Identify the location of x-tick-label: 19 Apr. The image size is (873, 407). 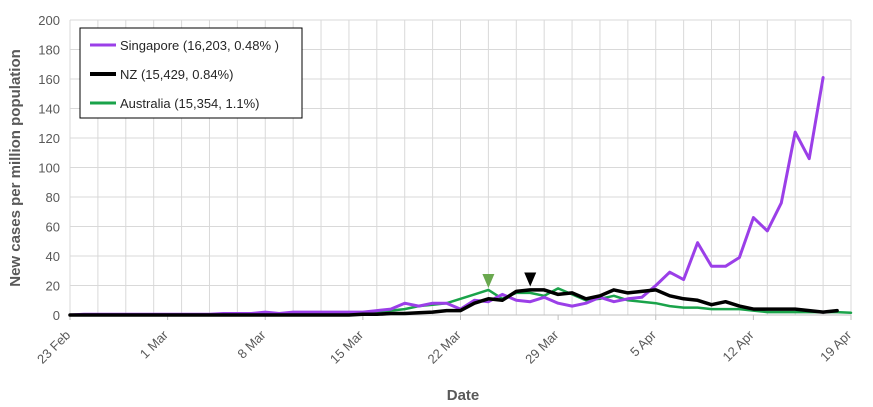
(836, 346).